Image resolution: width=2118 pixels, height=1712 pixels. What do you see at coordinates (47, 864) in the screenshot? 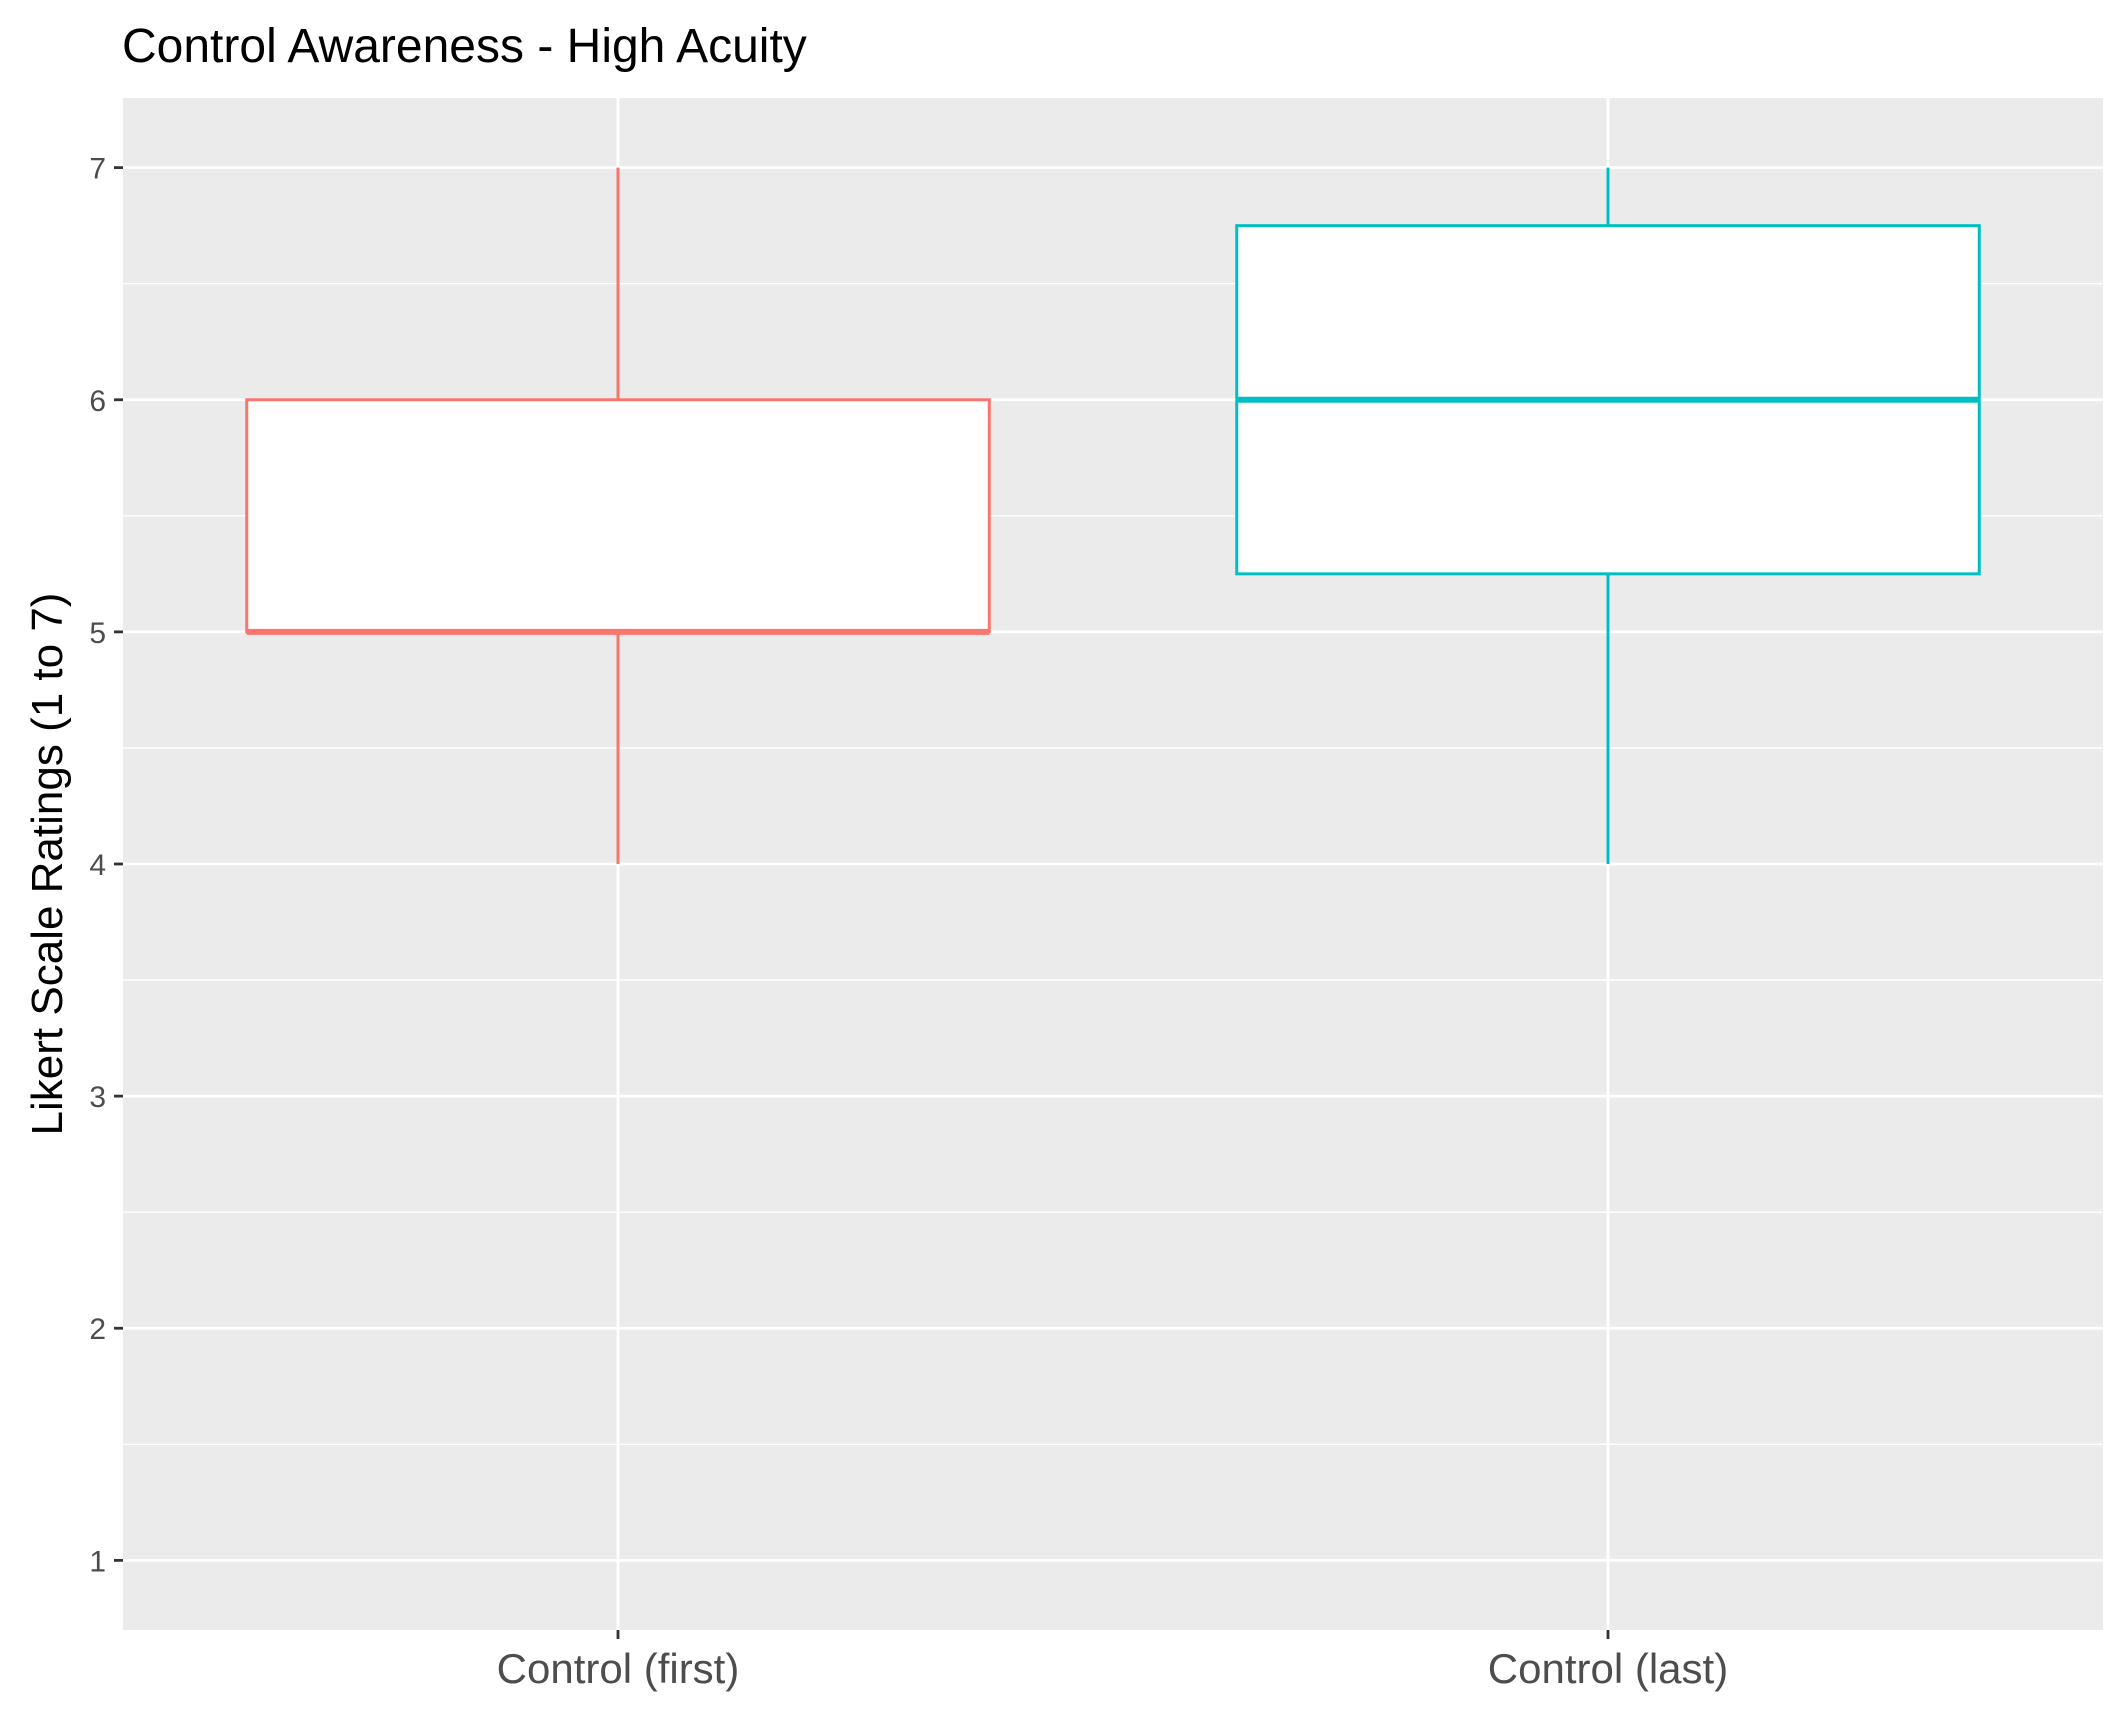
I see `y-axis-title: Likert Scale Ratings (1 to 7)` at bounding box center [47, 864].